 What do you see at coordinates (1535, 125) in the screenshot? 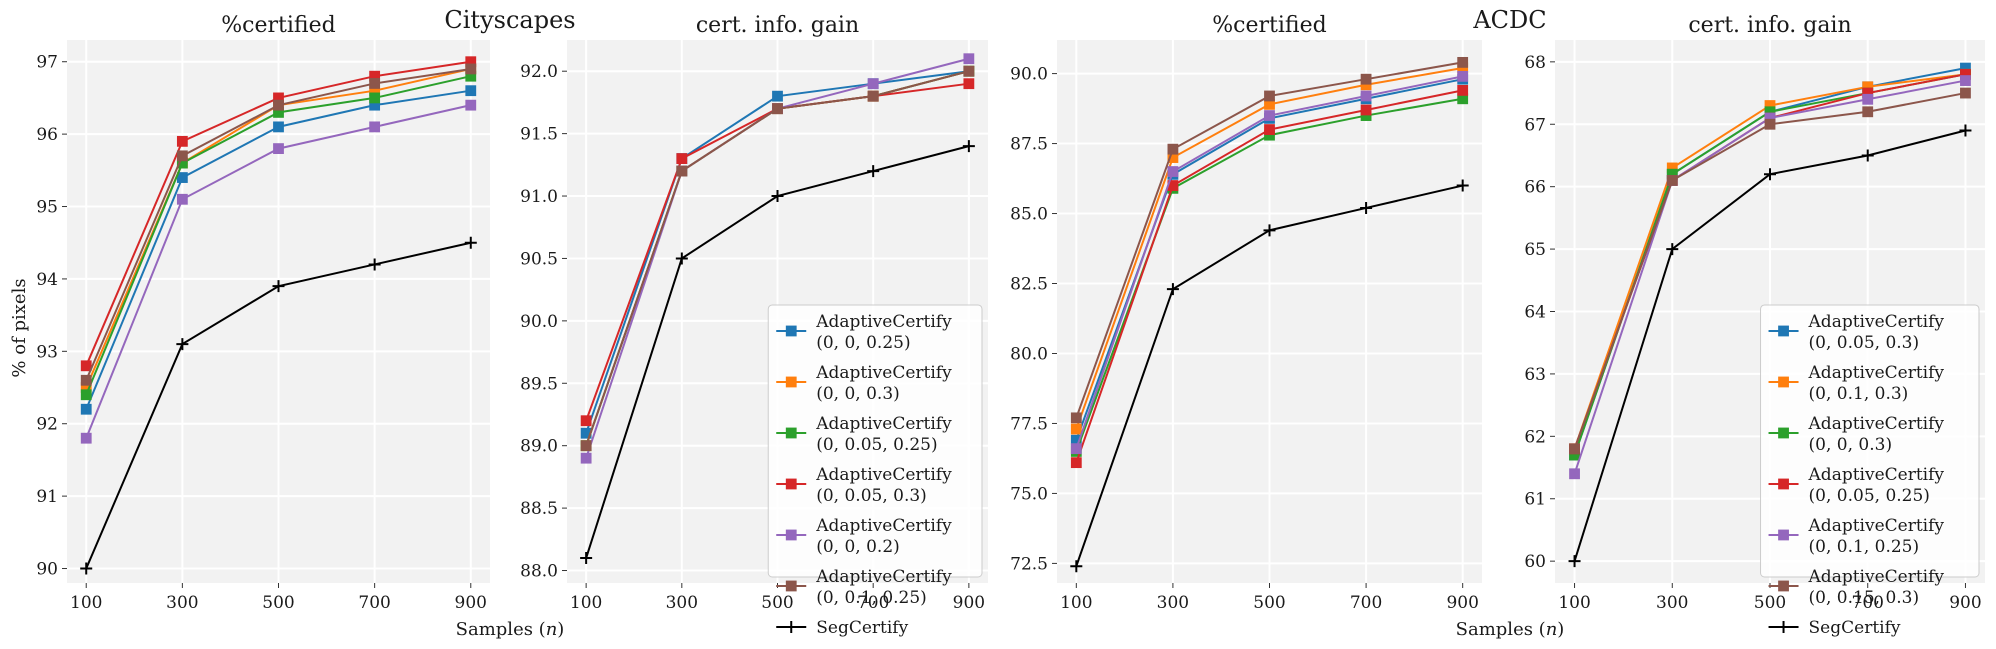
I see `y-tick-label: 67` at bounding box center [1535, 125].